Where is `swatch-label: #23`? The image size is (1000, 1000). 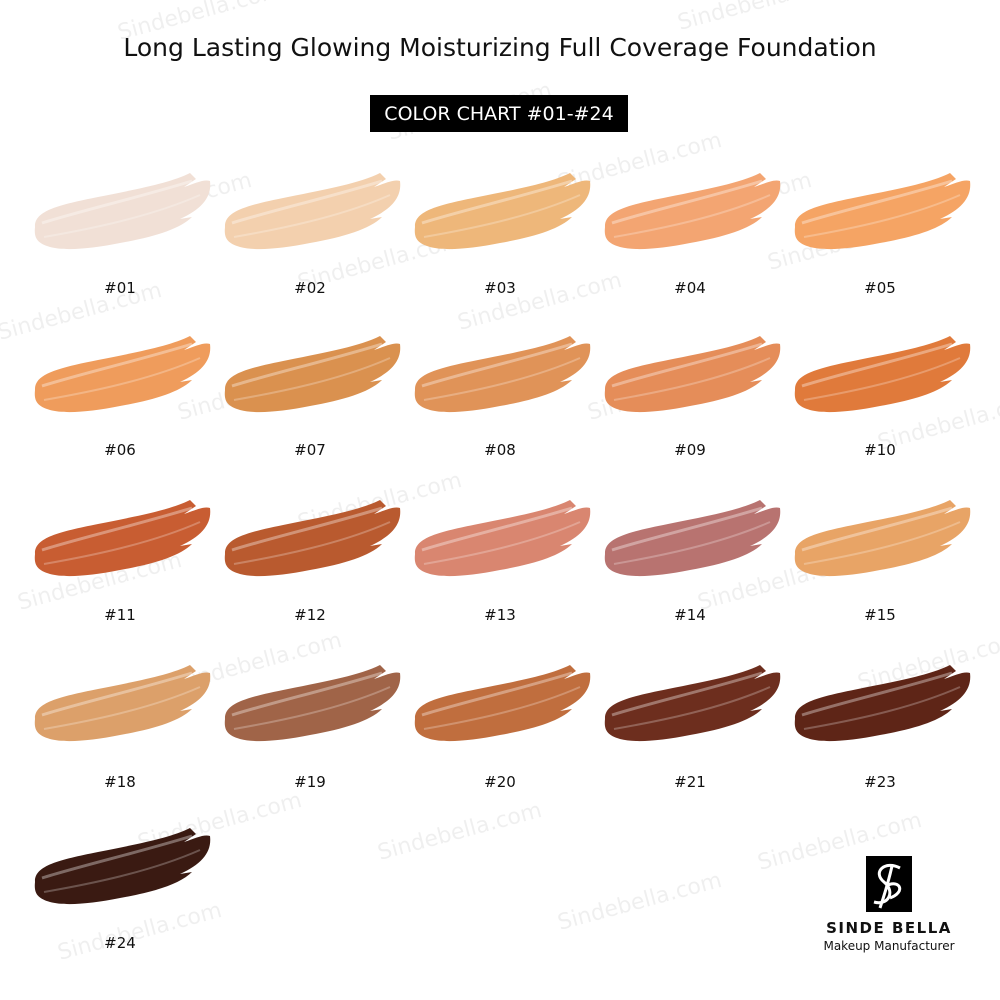
swatch-label: #23 is located at coordinates (880, 782).